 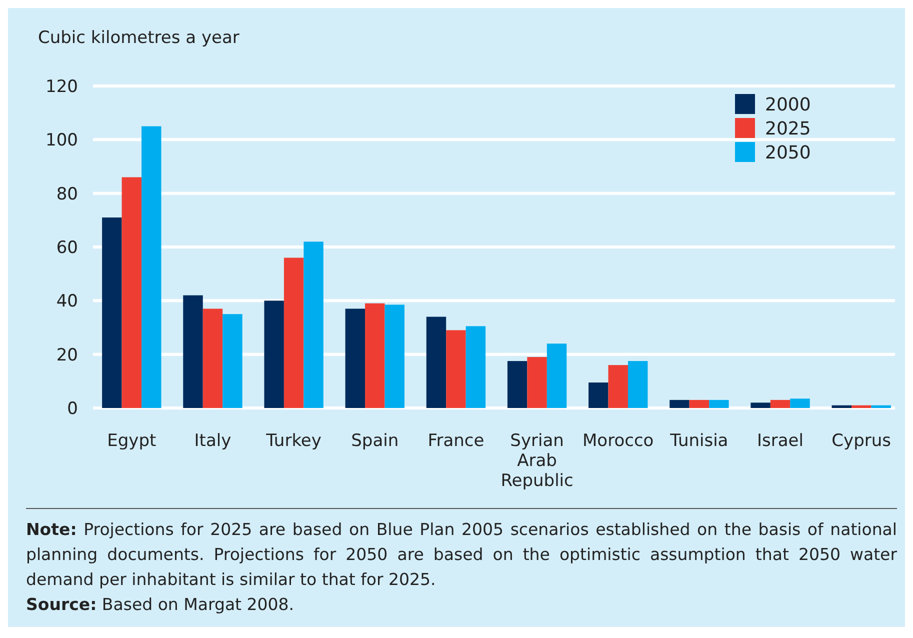 What do you see at coordinates (161, 605) in the screenshot?
I see `source-note: Source: Based on Margat 2008.` at bounding box center [161, 605].